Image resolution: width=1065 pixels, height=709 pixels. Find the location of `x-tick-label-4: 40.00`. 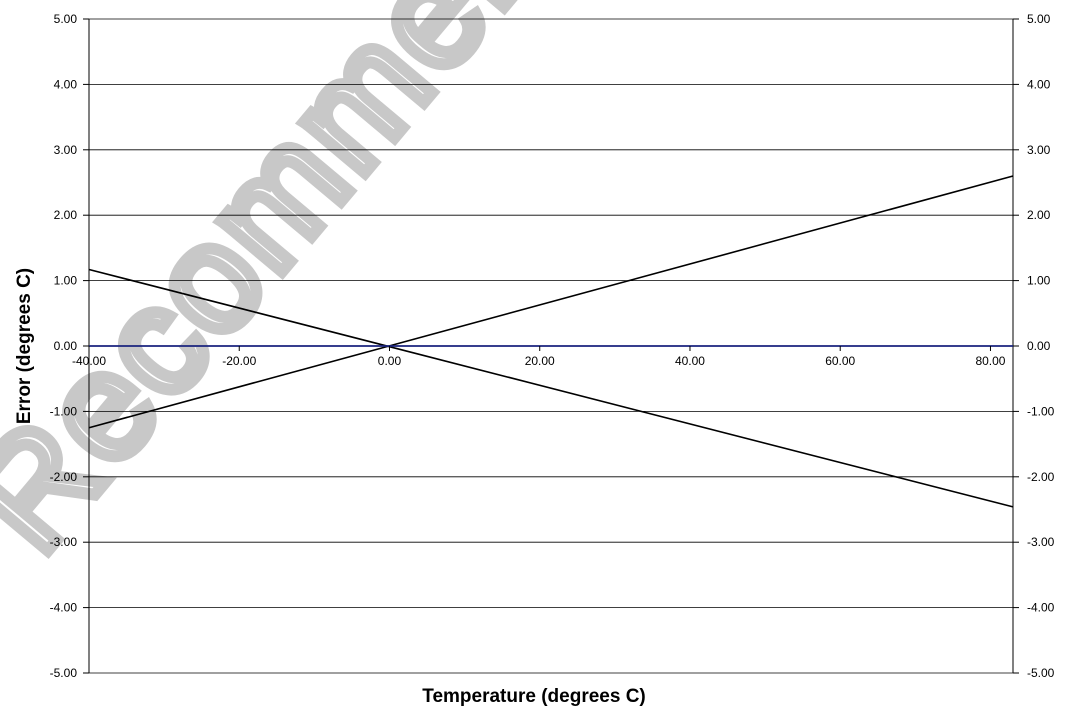

x-tick-label-4: 40.00 is located at coordinates (690, 361).